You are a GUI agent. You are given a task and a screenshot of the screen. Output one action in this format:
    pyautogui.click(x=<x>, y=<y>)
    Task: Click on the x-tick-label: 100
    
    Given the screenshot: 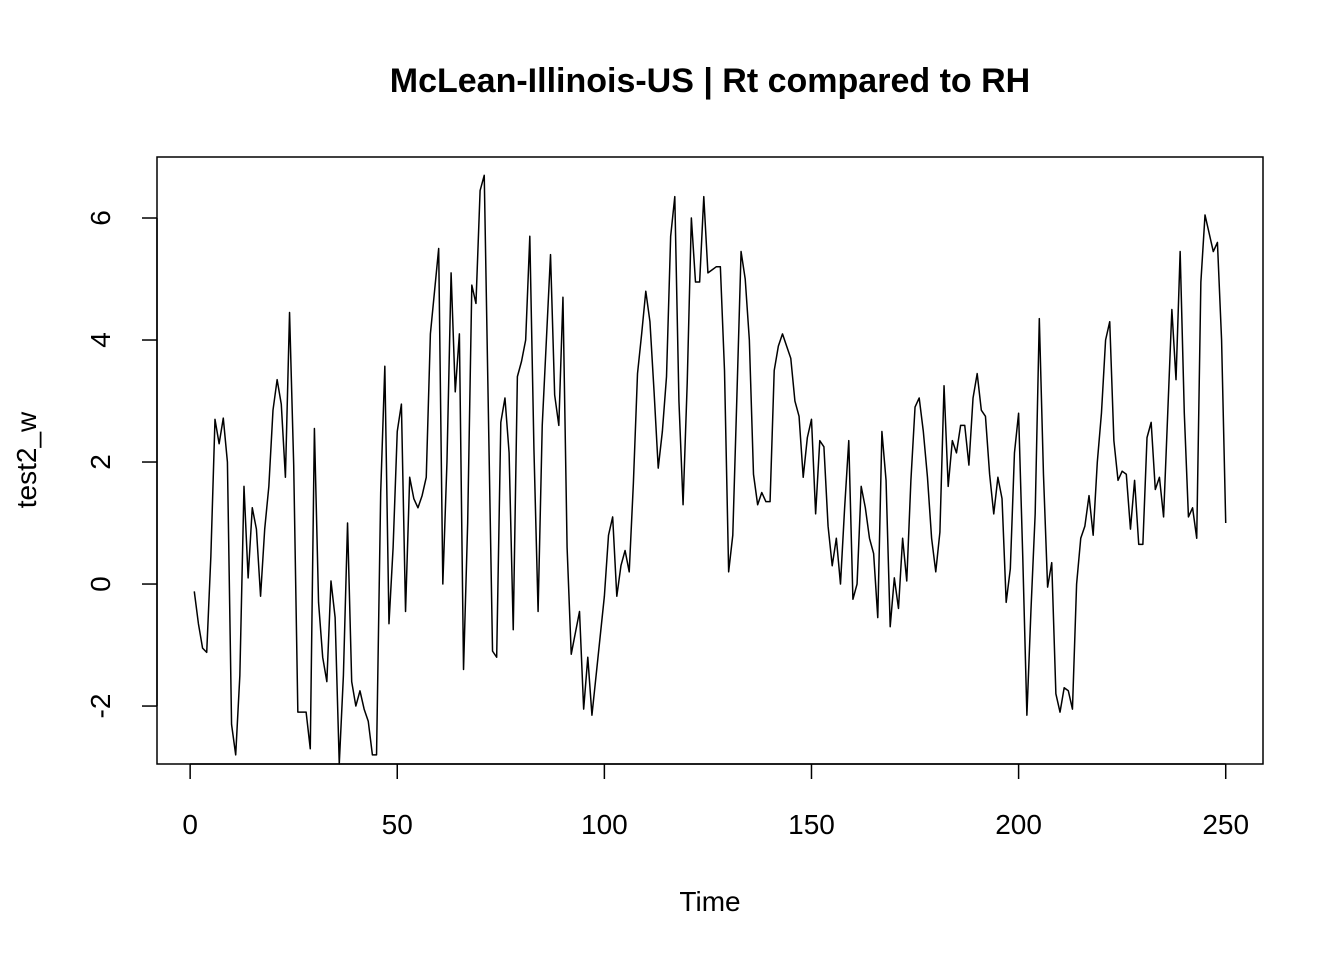 What is the action you would take?
    pyautogui.click(x=604, y=824)
    